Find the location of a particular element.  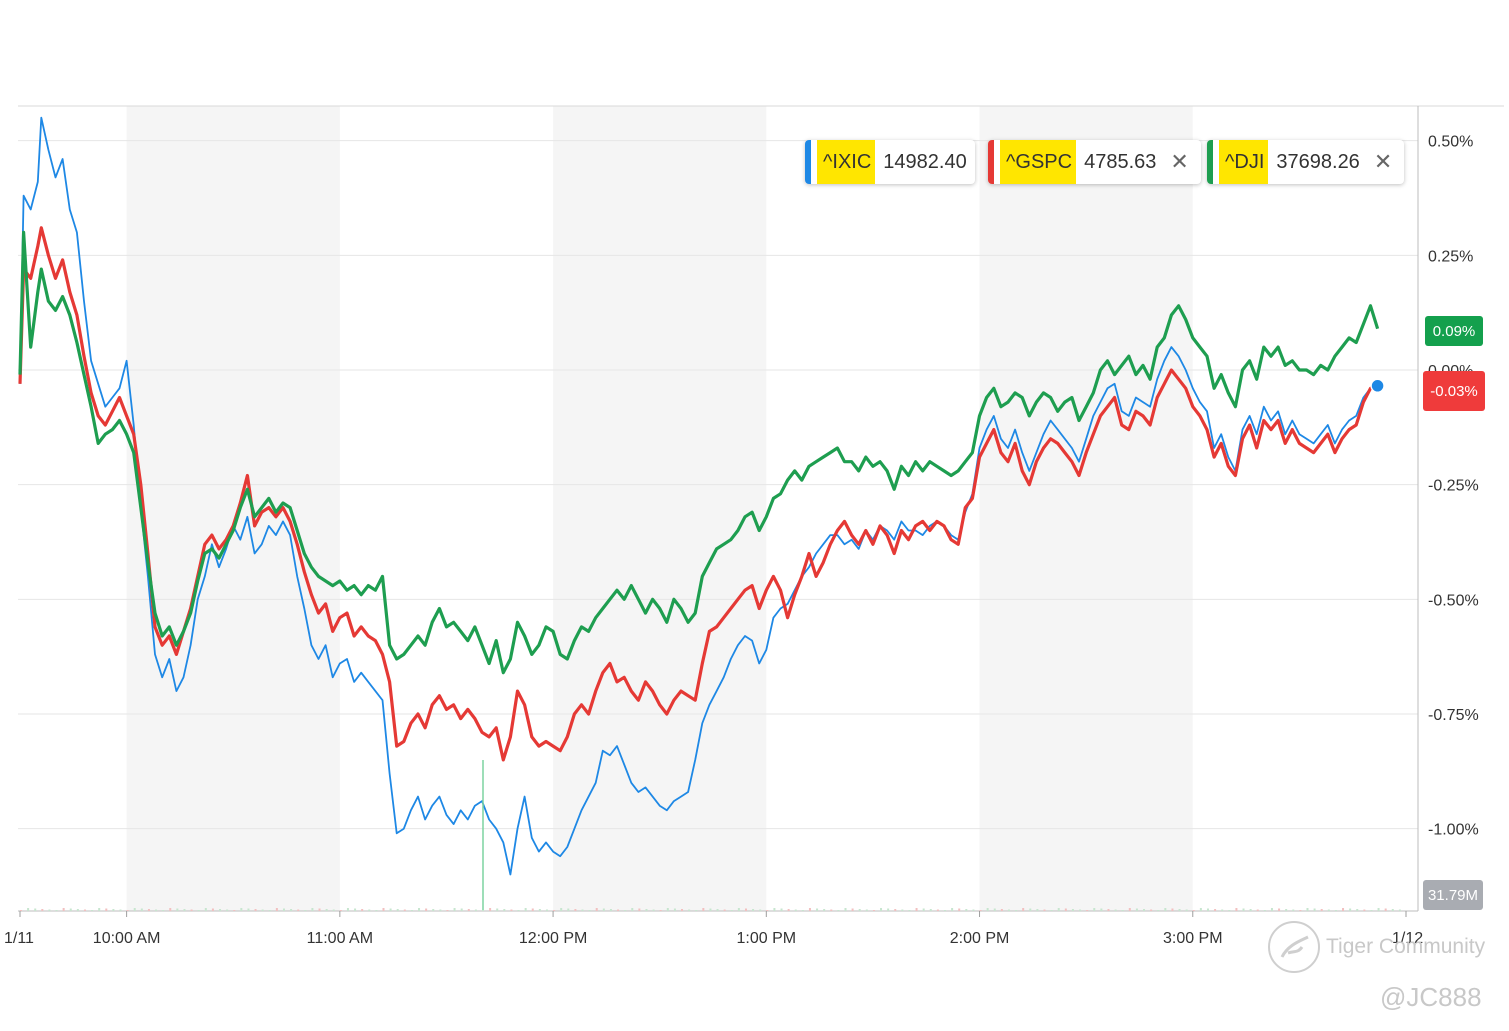

gspc-close-icon: ✕ is located at coordinates (1179, 161).